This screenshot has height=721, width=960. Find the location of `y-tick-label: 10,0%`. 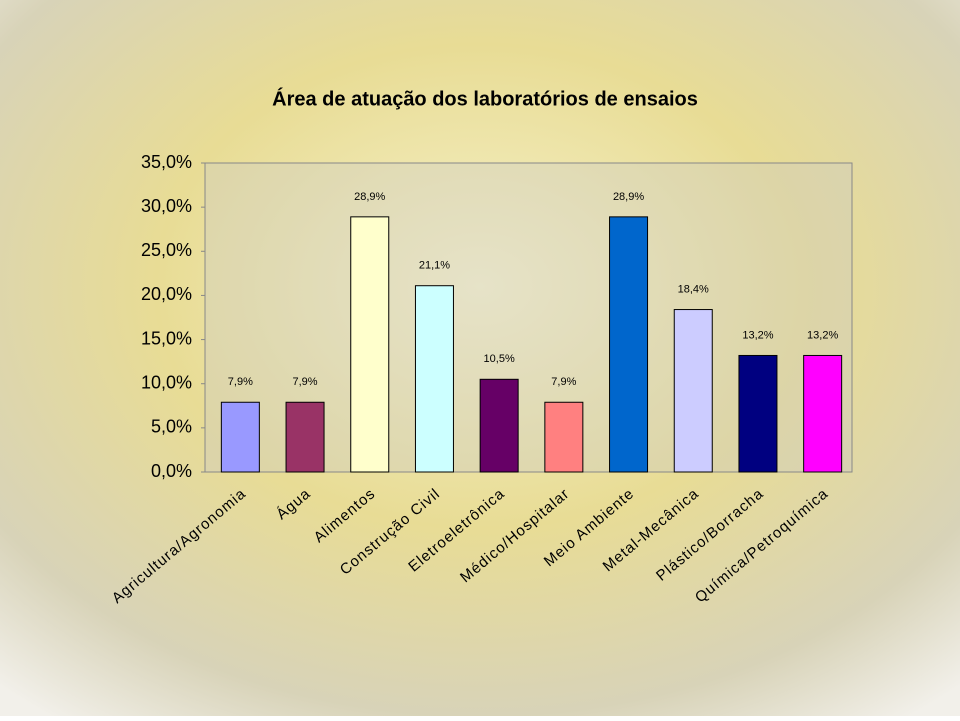

y-tick-label: 10,0% is located at coordinates (166, 382).